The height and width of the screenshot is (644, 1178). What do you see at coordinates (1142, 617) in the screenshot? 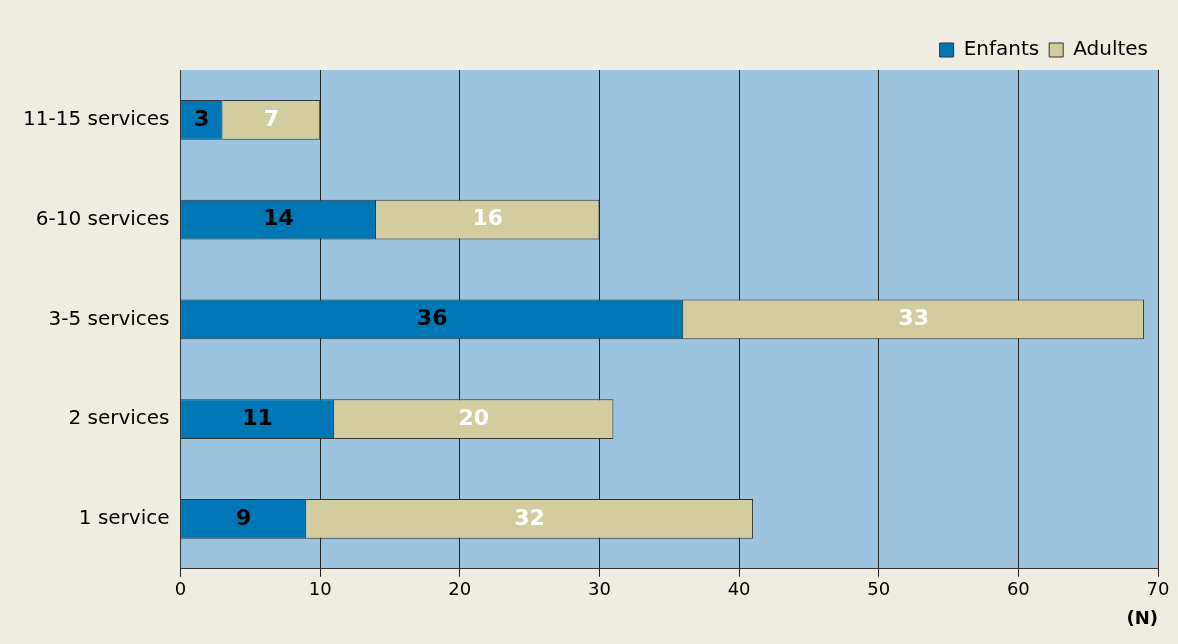
I see `x-axis-title: (N)` at bounding box center [1142, 617].